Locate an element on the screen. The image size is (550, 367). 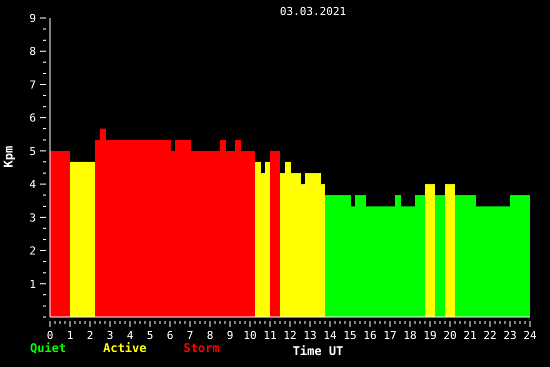
x-tick-label: 9 is located at coordinates (230, 335).